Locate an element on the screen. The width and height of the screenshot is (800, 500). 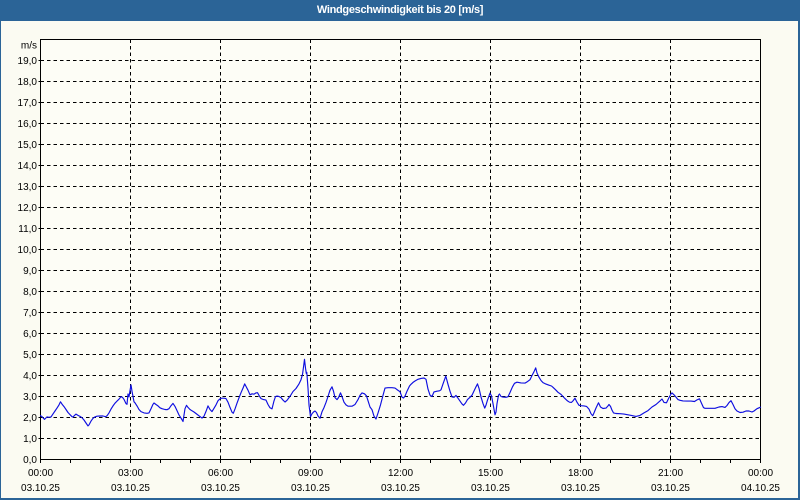
svg-text: 18,0 is located at coordinates (28, 82).